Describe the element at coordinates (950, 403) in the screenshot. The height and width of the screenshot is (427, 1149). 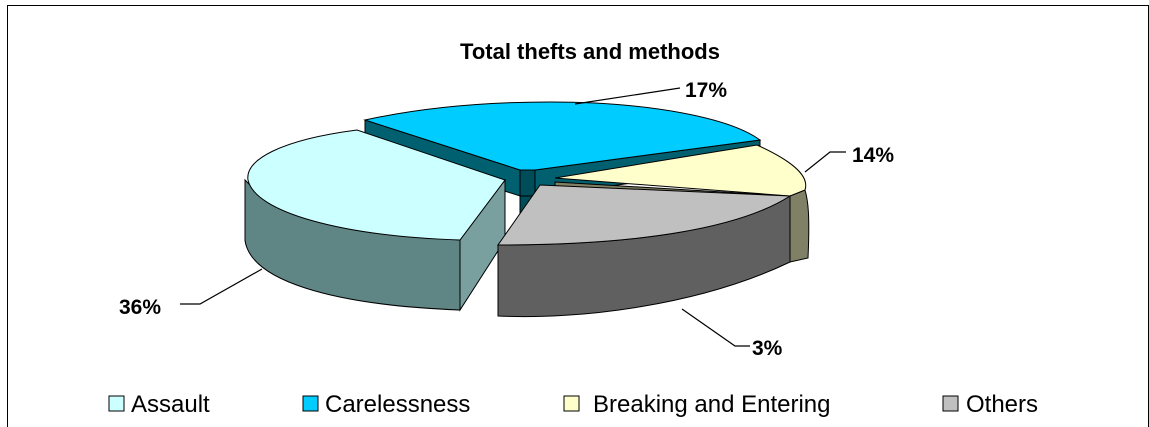
I see `legend-swatch-others` at that location.